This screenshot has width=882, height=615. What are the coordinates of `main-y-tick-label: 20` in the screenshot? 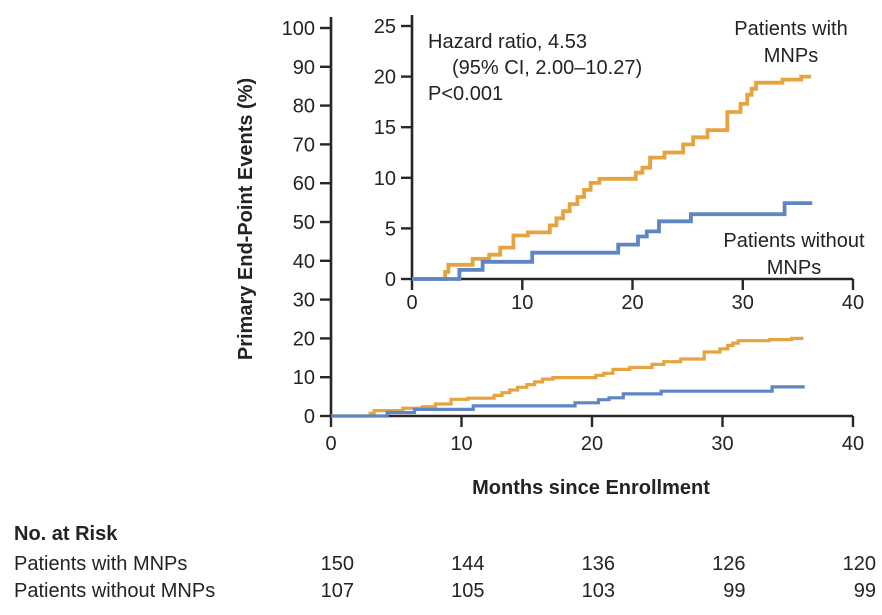 It's located at (304, 339).